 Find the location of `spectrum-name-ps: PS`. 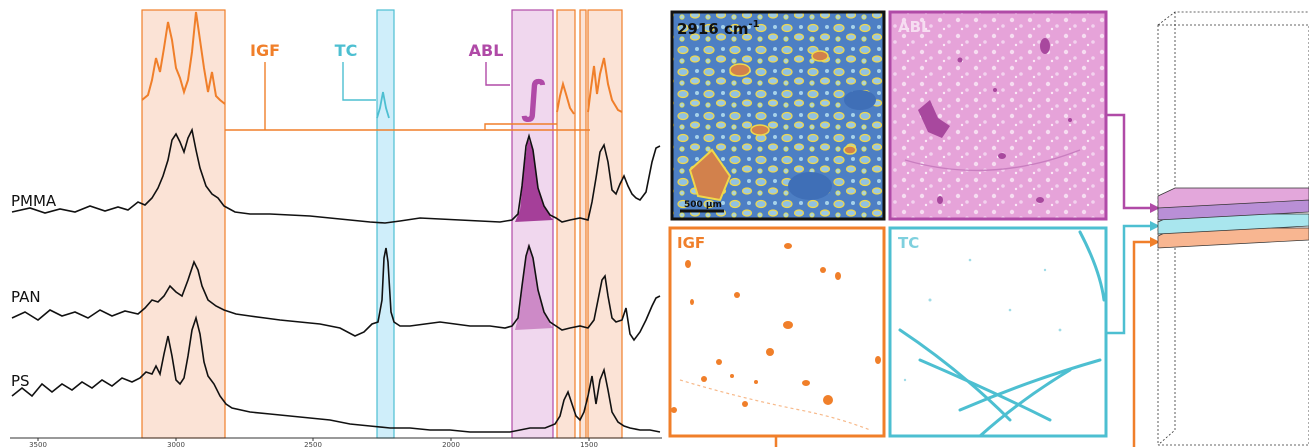

spectrum-name-ps: PS is located at coordinates (20, 381).